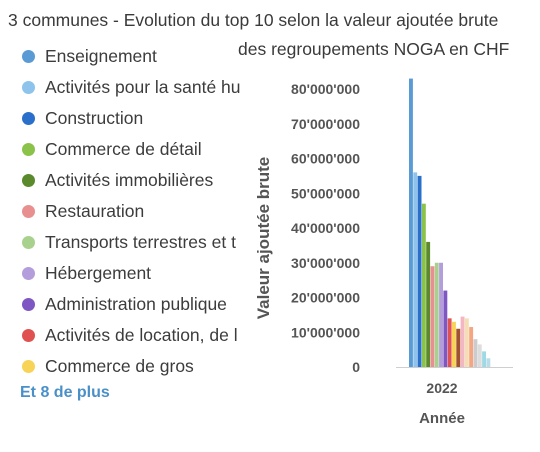  What do you see at coordinates (123, 149) in the screenshot?
I see `legend-label: Commerce de détail` at bounding box center [123, 149].